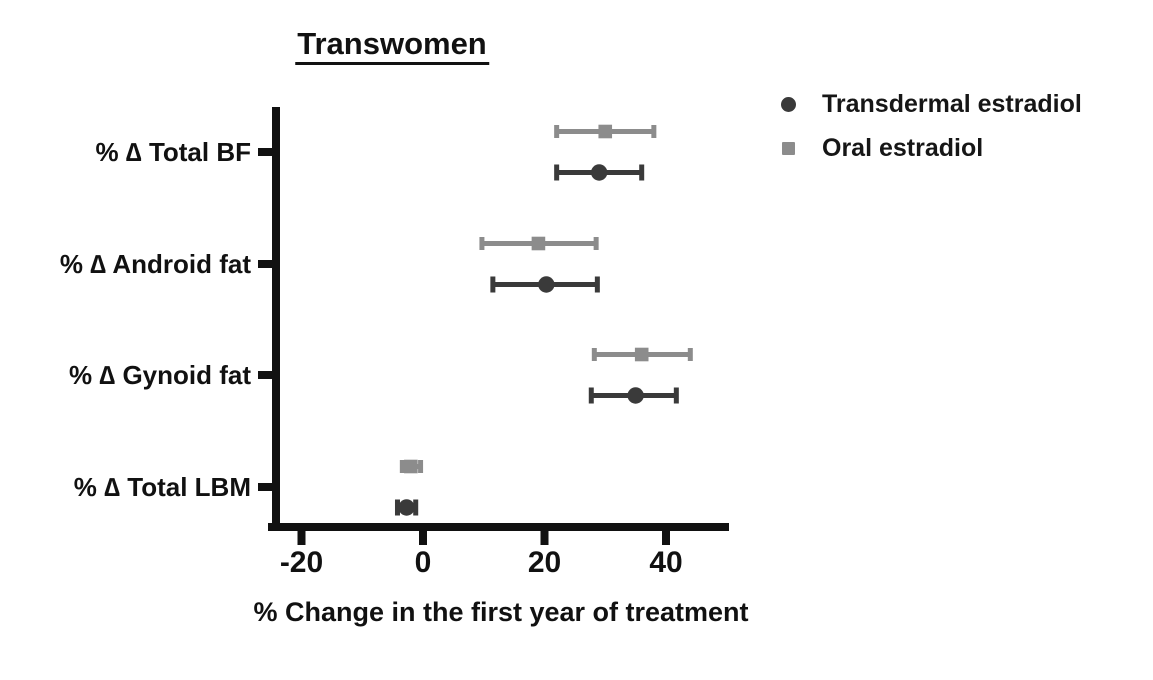  I want to click on x-tick-label: -20, so click(301, 562).